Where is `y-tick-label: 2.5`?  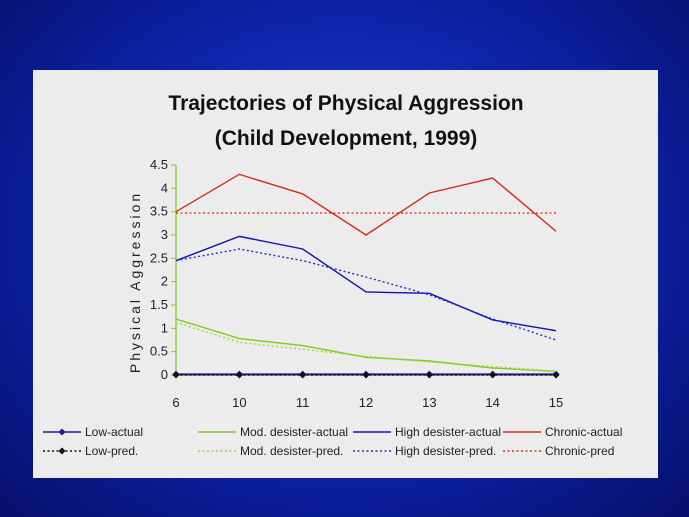 y-tick-label: 2.5 is located at coordinates (159, 257).